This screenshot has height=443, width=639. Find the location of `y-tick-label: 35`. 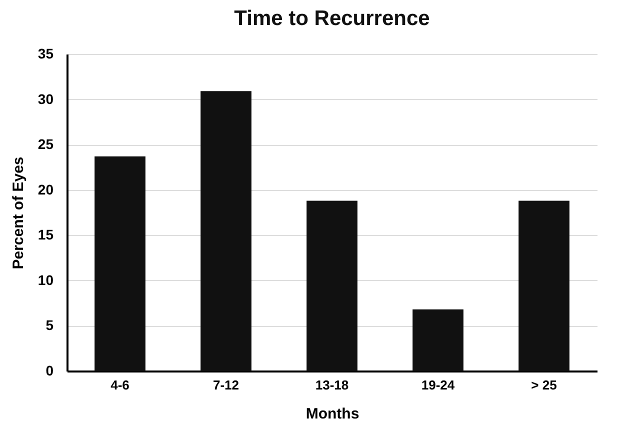

y-tick-label: 35 is located at coordinates (46, 54).